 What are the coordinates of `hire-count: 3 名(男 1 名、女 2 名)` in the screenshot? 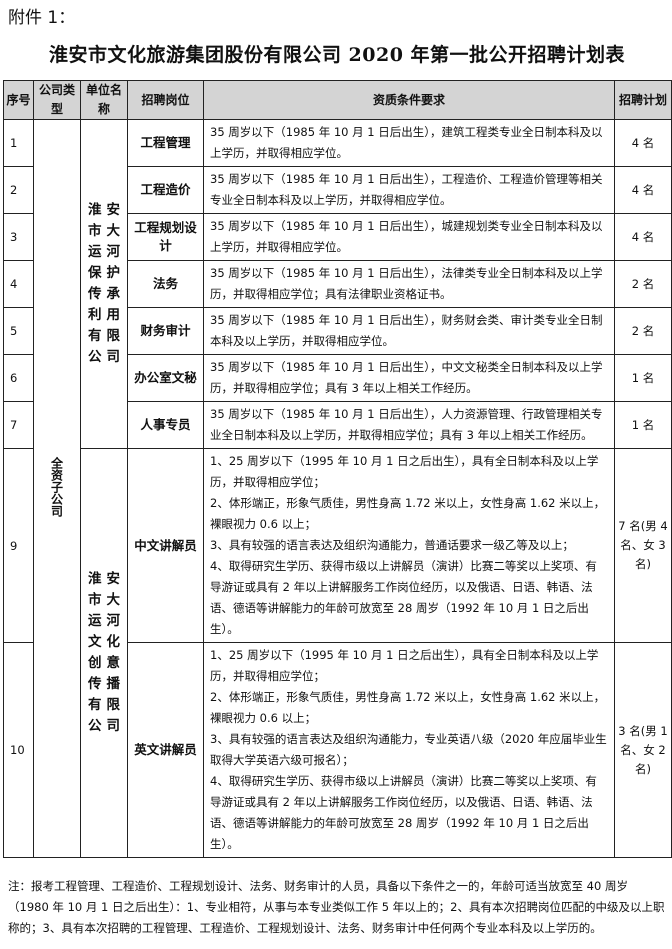 It's located at (643, 750).